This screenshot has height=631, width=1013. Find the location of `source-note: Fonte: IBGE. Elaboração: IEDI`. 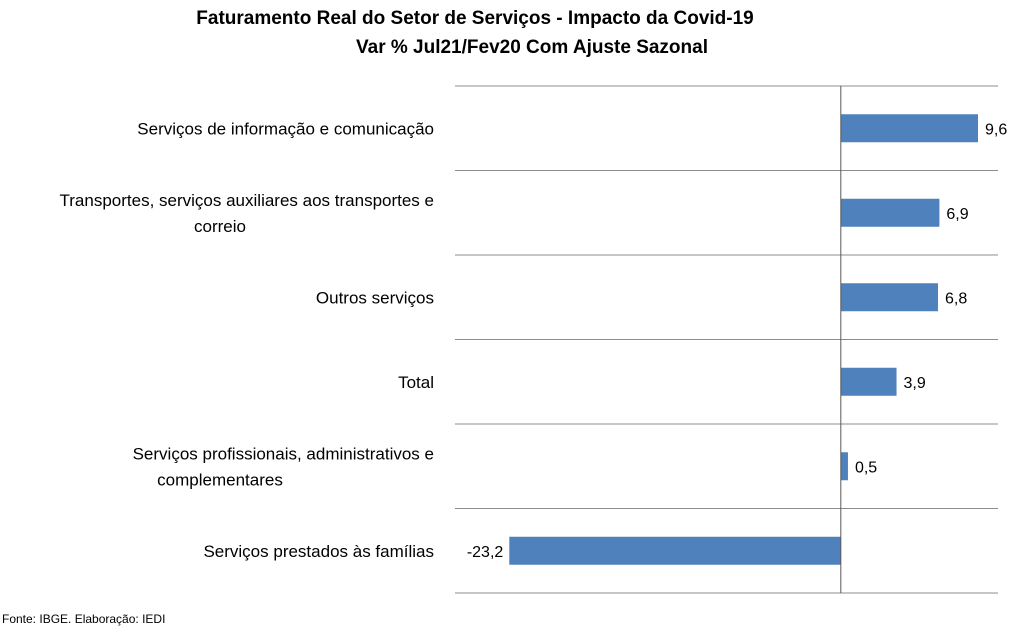

source-note: Fonte: IBGE. Elaboração: IEDI is located at coordinates (83, 619).